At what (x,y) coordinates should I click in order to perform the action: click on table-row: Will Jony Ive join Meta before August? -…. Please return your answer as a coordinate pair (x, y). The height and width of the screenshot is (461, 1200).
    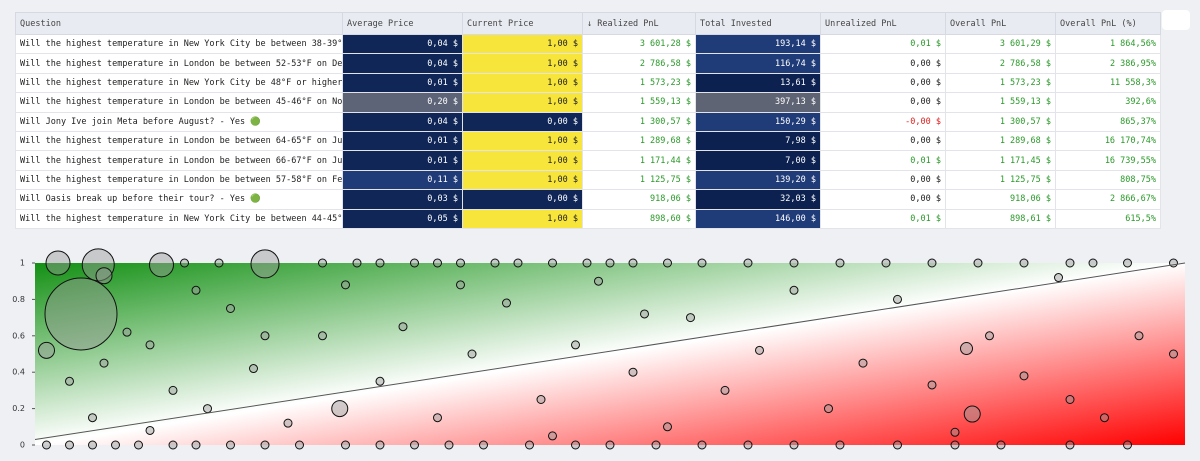
    Looking at the image, I should click on (588, 121).